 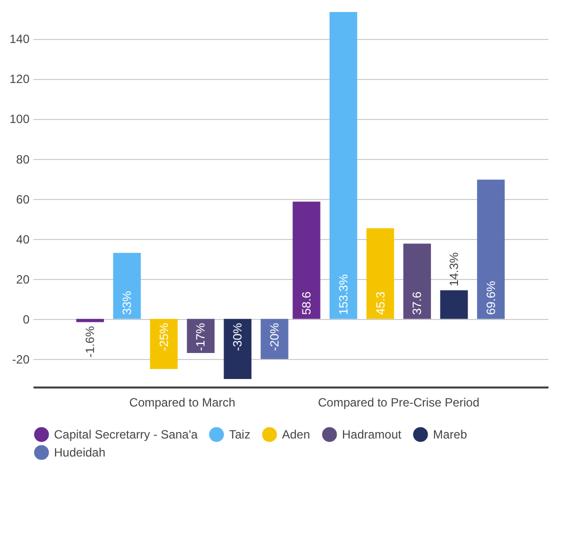 I want to click on data-label: 45.3, so click(x=380, y=303).